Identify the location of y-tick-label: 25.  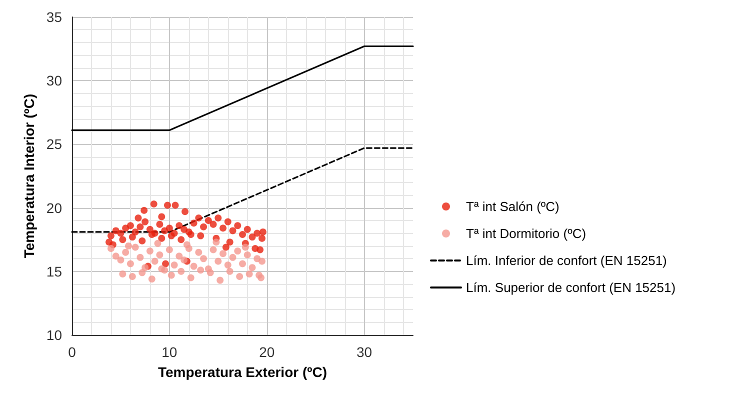
(54, 144).